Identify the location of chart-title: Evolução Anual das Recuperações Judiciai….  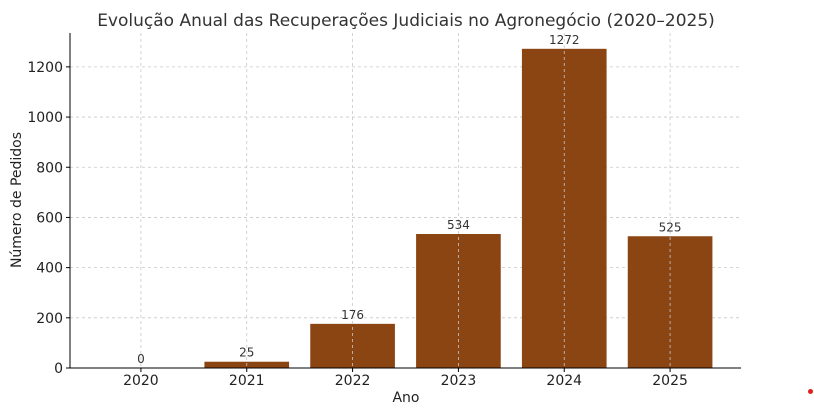
(406, 21).